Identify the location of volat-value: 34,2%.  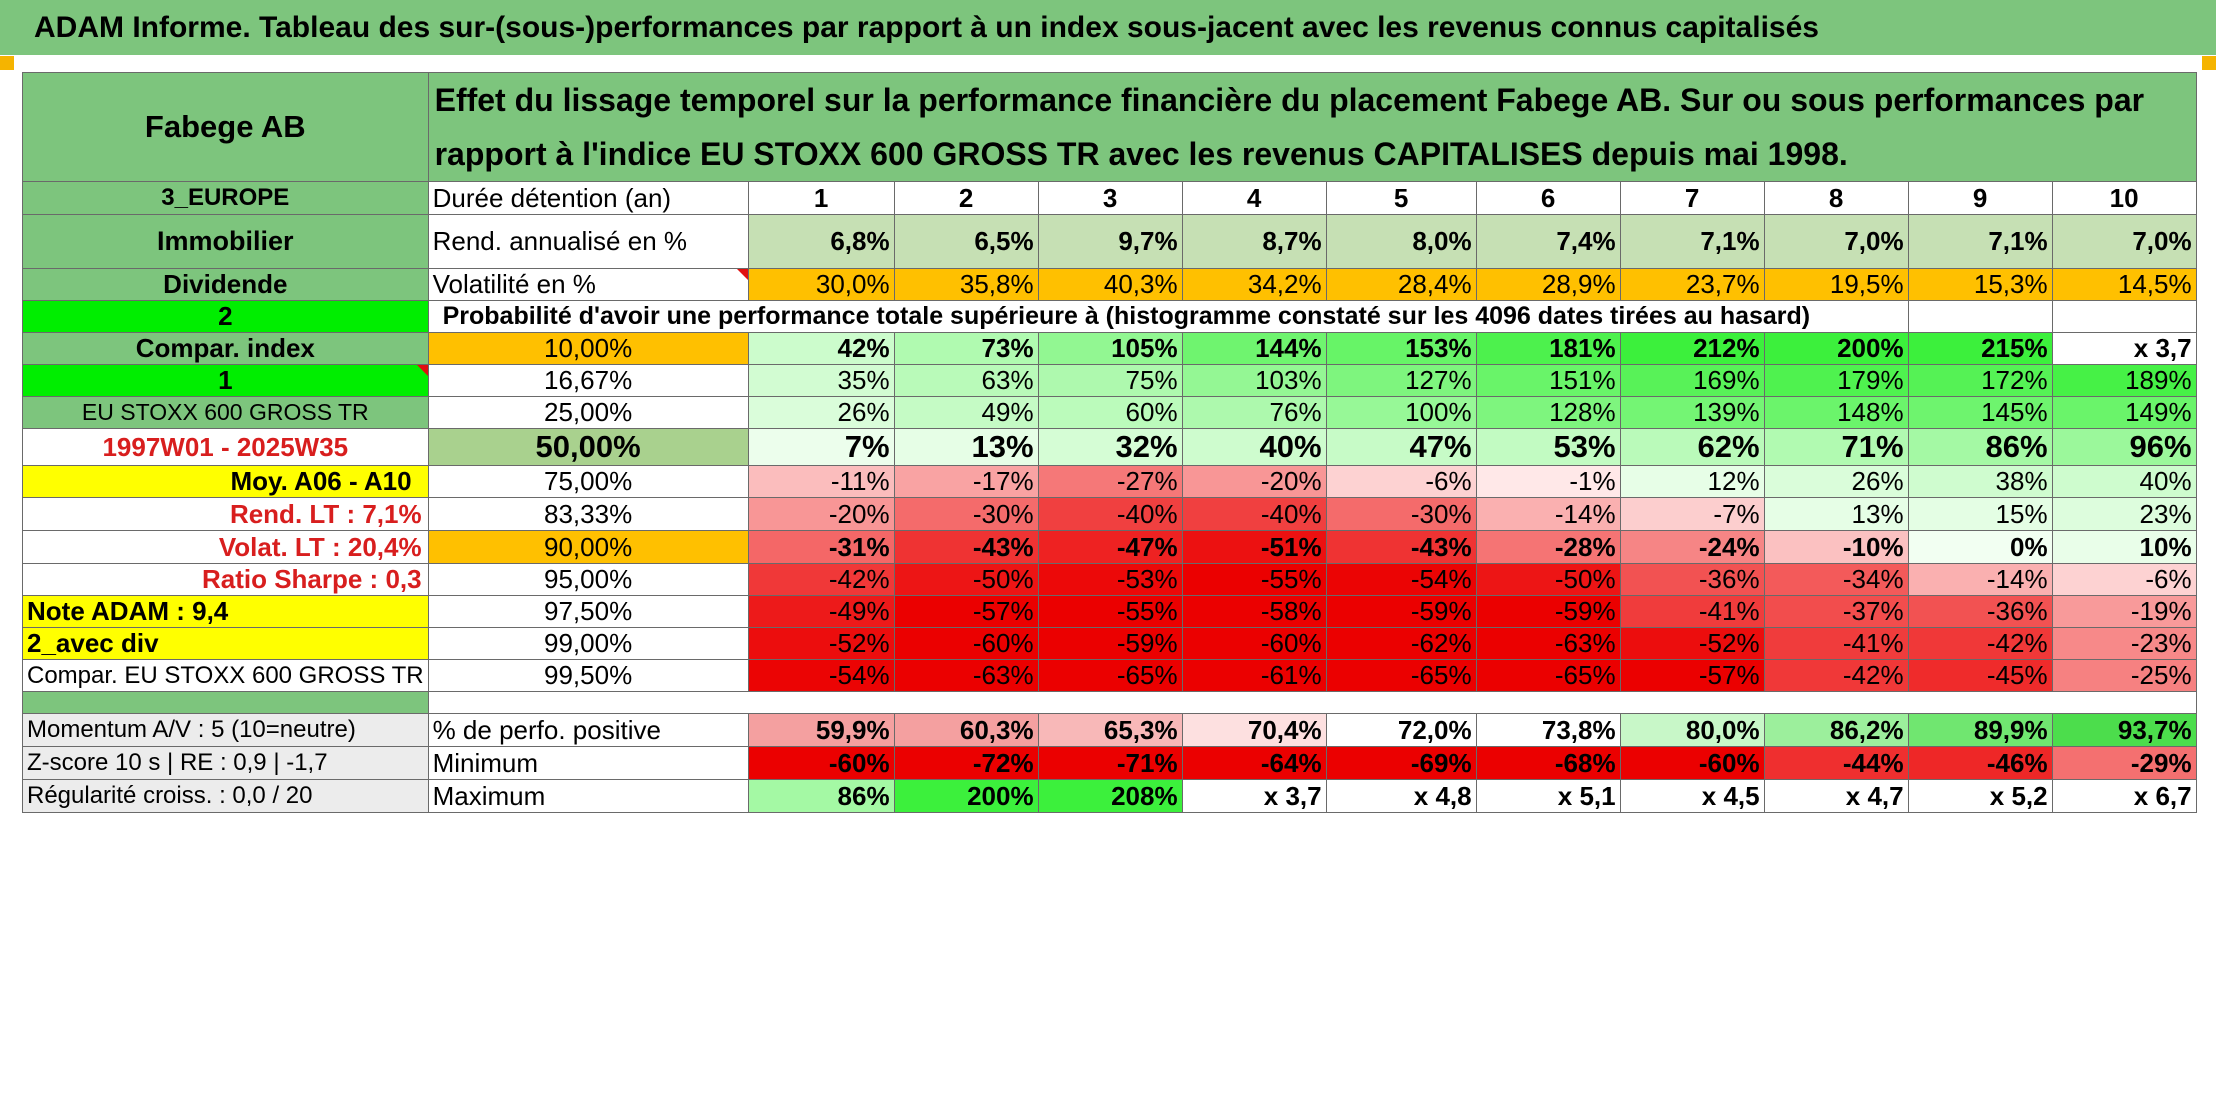
(1254, 284).